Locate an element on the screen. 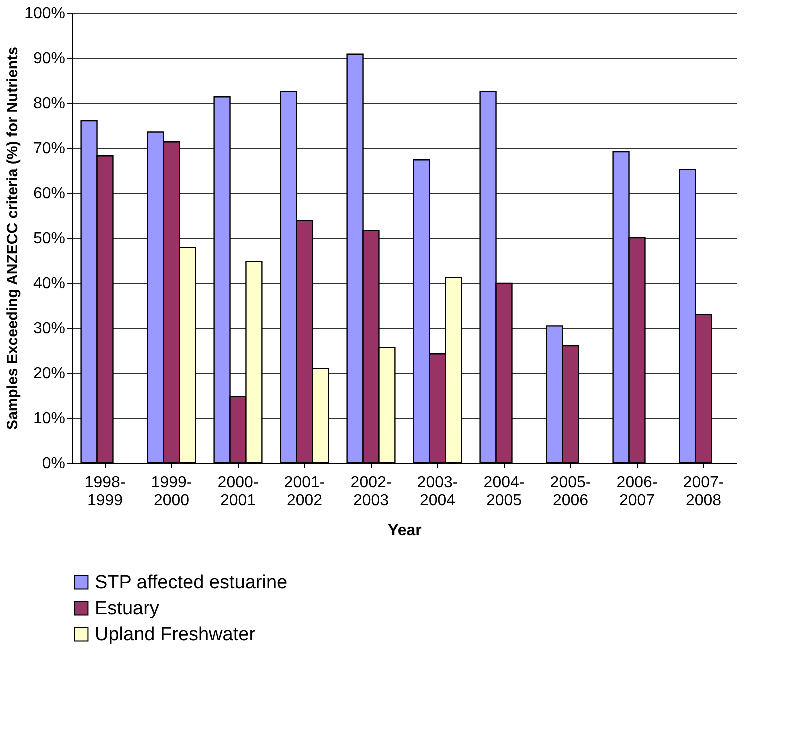 The width and height of the screenshot is (792, 740). y-tick-label: 60% is located at coordinates (49, 194).